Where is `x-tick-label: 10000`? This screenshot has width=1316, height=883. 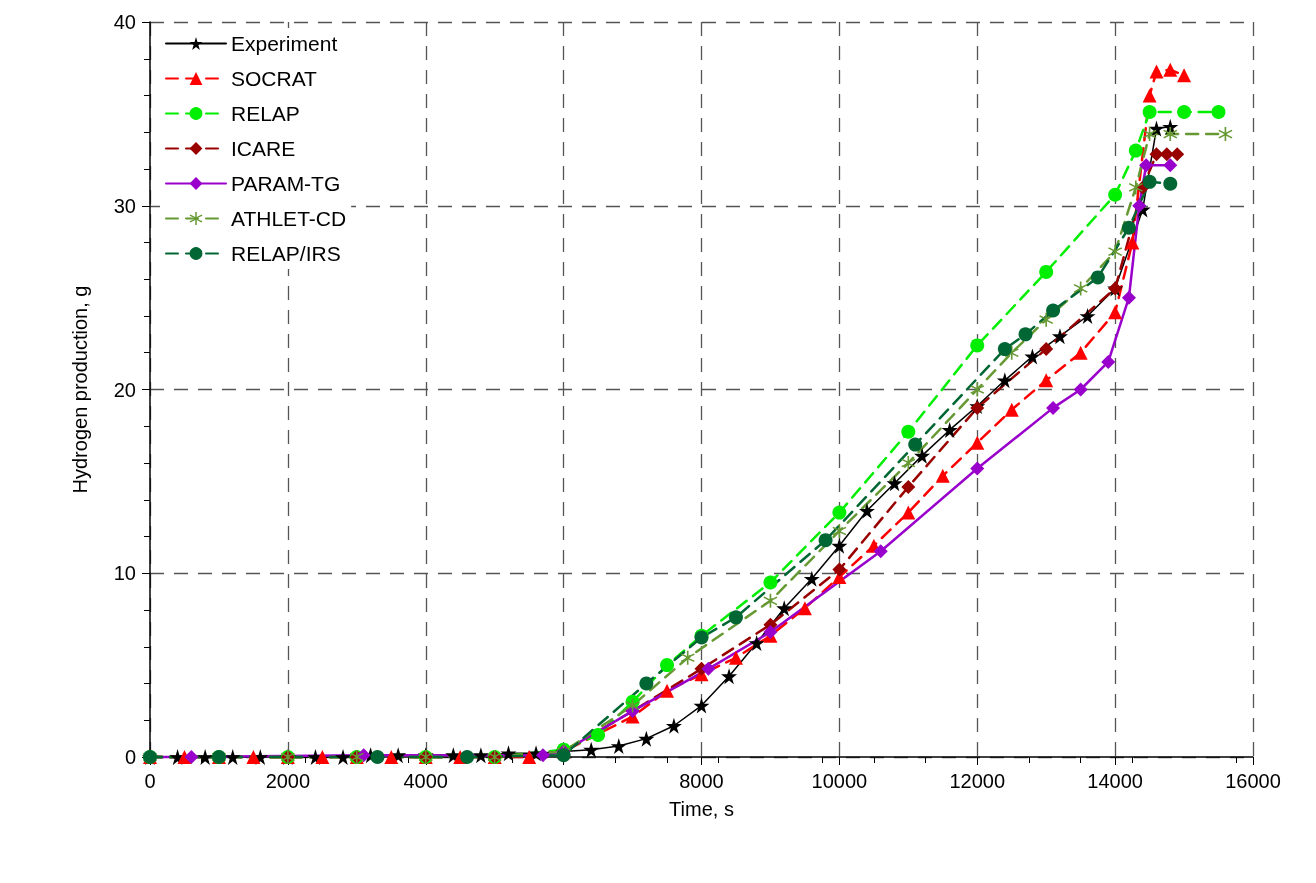
x-tick-label: 10000 is located at coordinates (839, 781).